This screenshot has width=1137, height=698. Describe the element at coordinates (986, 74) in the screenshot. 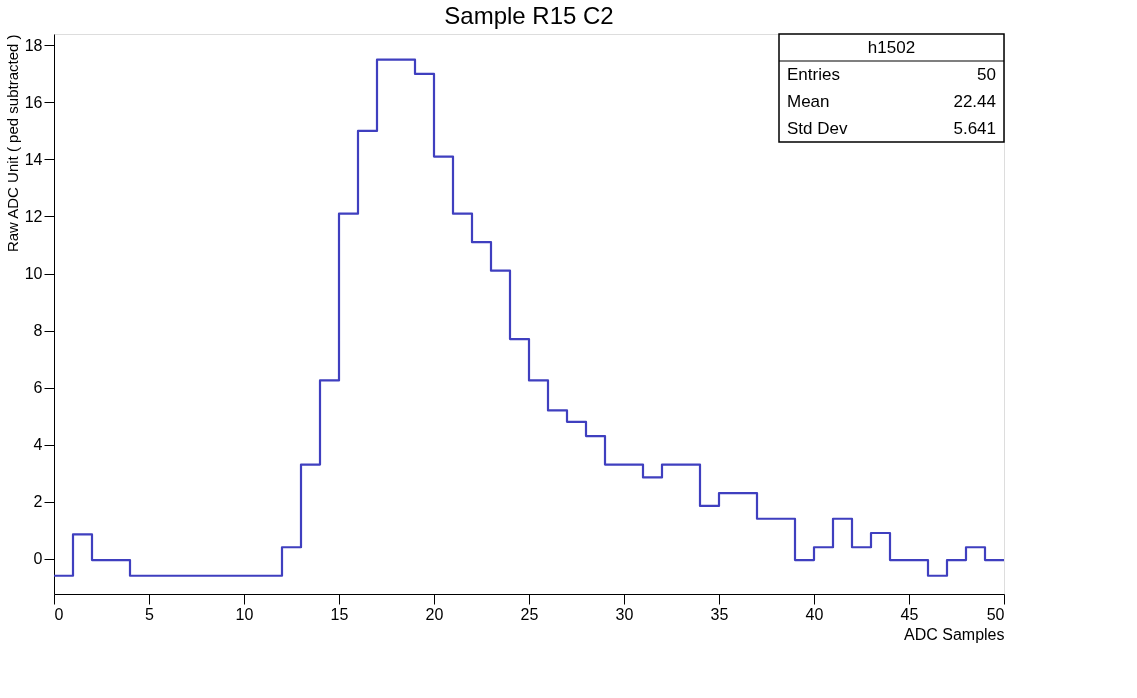

I see `annotation: 50` at that location.